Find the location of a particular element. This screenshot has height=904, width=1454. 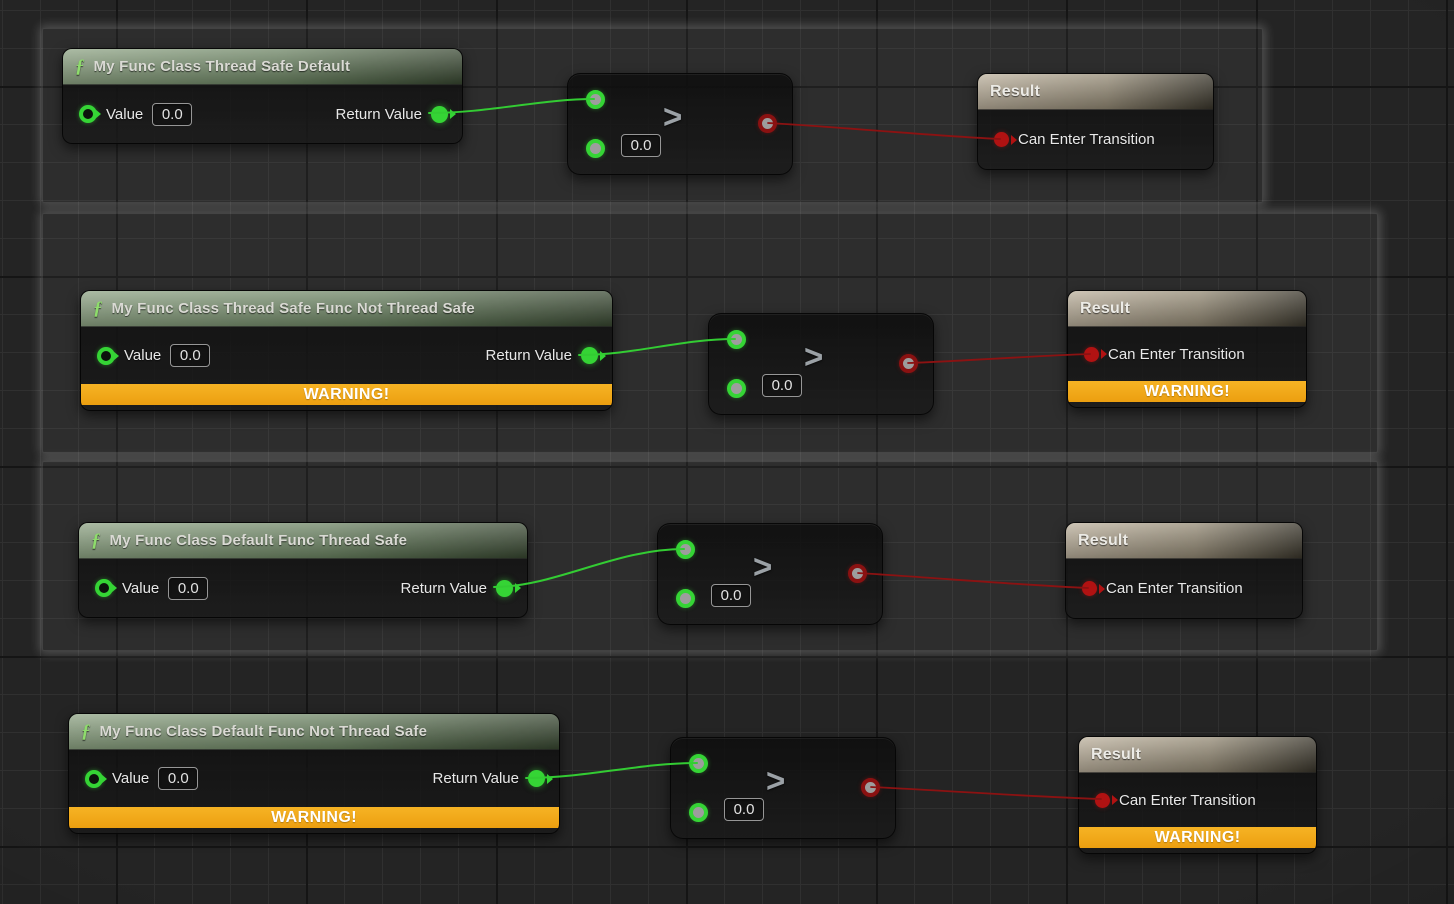

function-node-header: ƒ My Func Class Default Func Thread Safe is located at coordinates (303, 541).